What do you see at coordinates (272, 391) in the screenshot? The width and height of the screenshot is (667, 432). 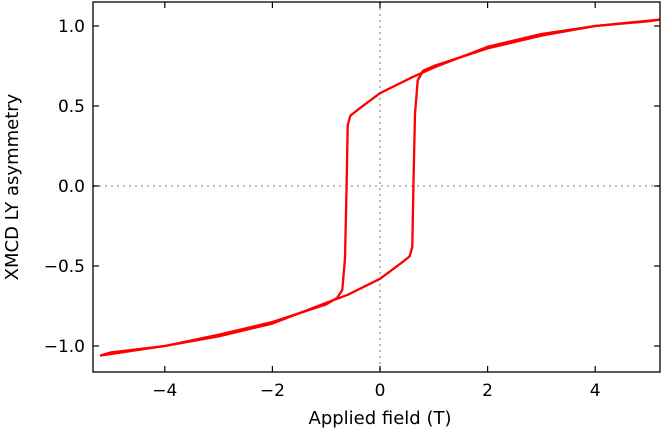 I see `x-tick-label: −2` at bounding box center [272, 391].